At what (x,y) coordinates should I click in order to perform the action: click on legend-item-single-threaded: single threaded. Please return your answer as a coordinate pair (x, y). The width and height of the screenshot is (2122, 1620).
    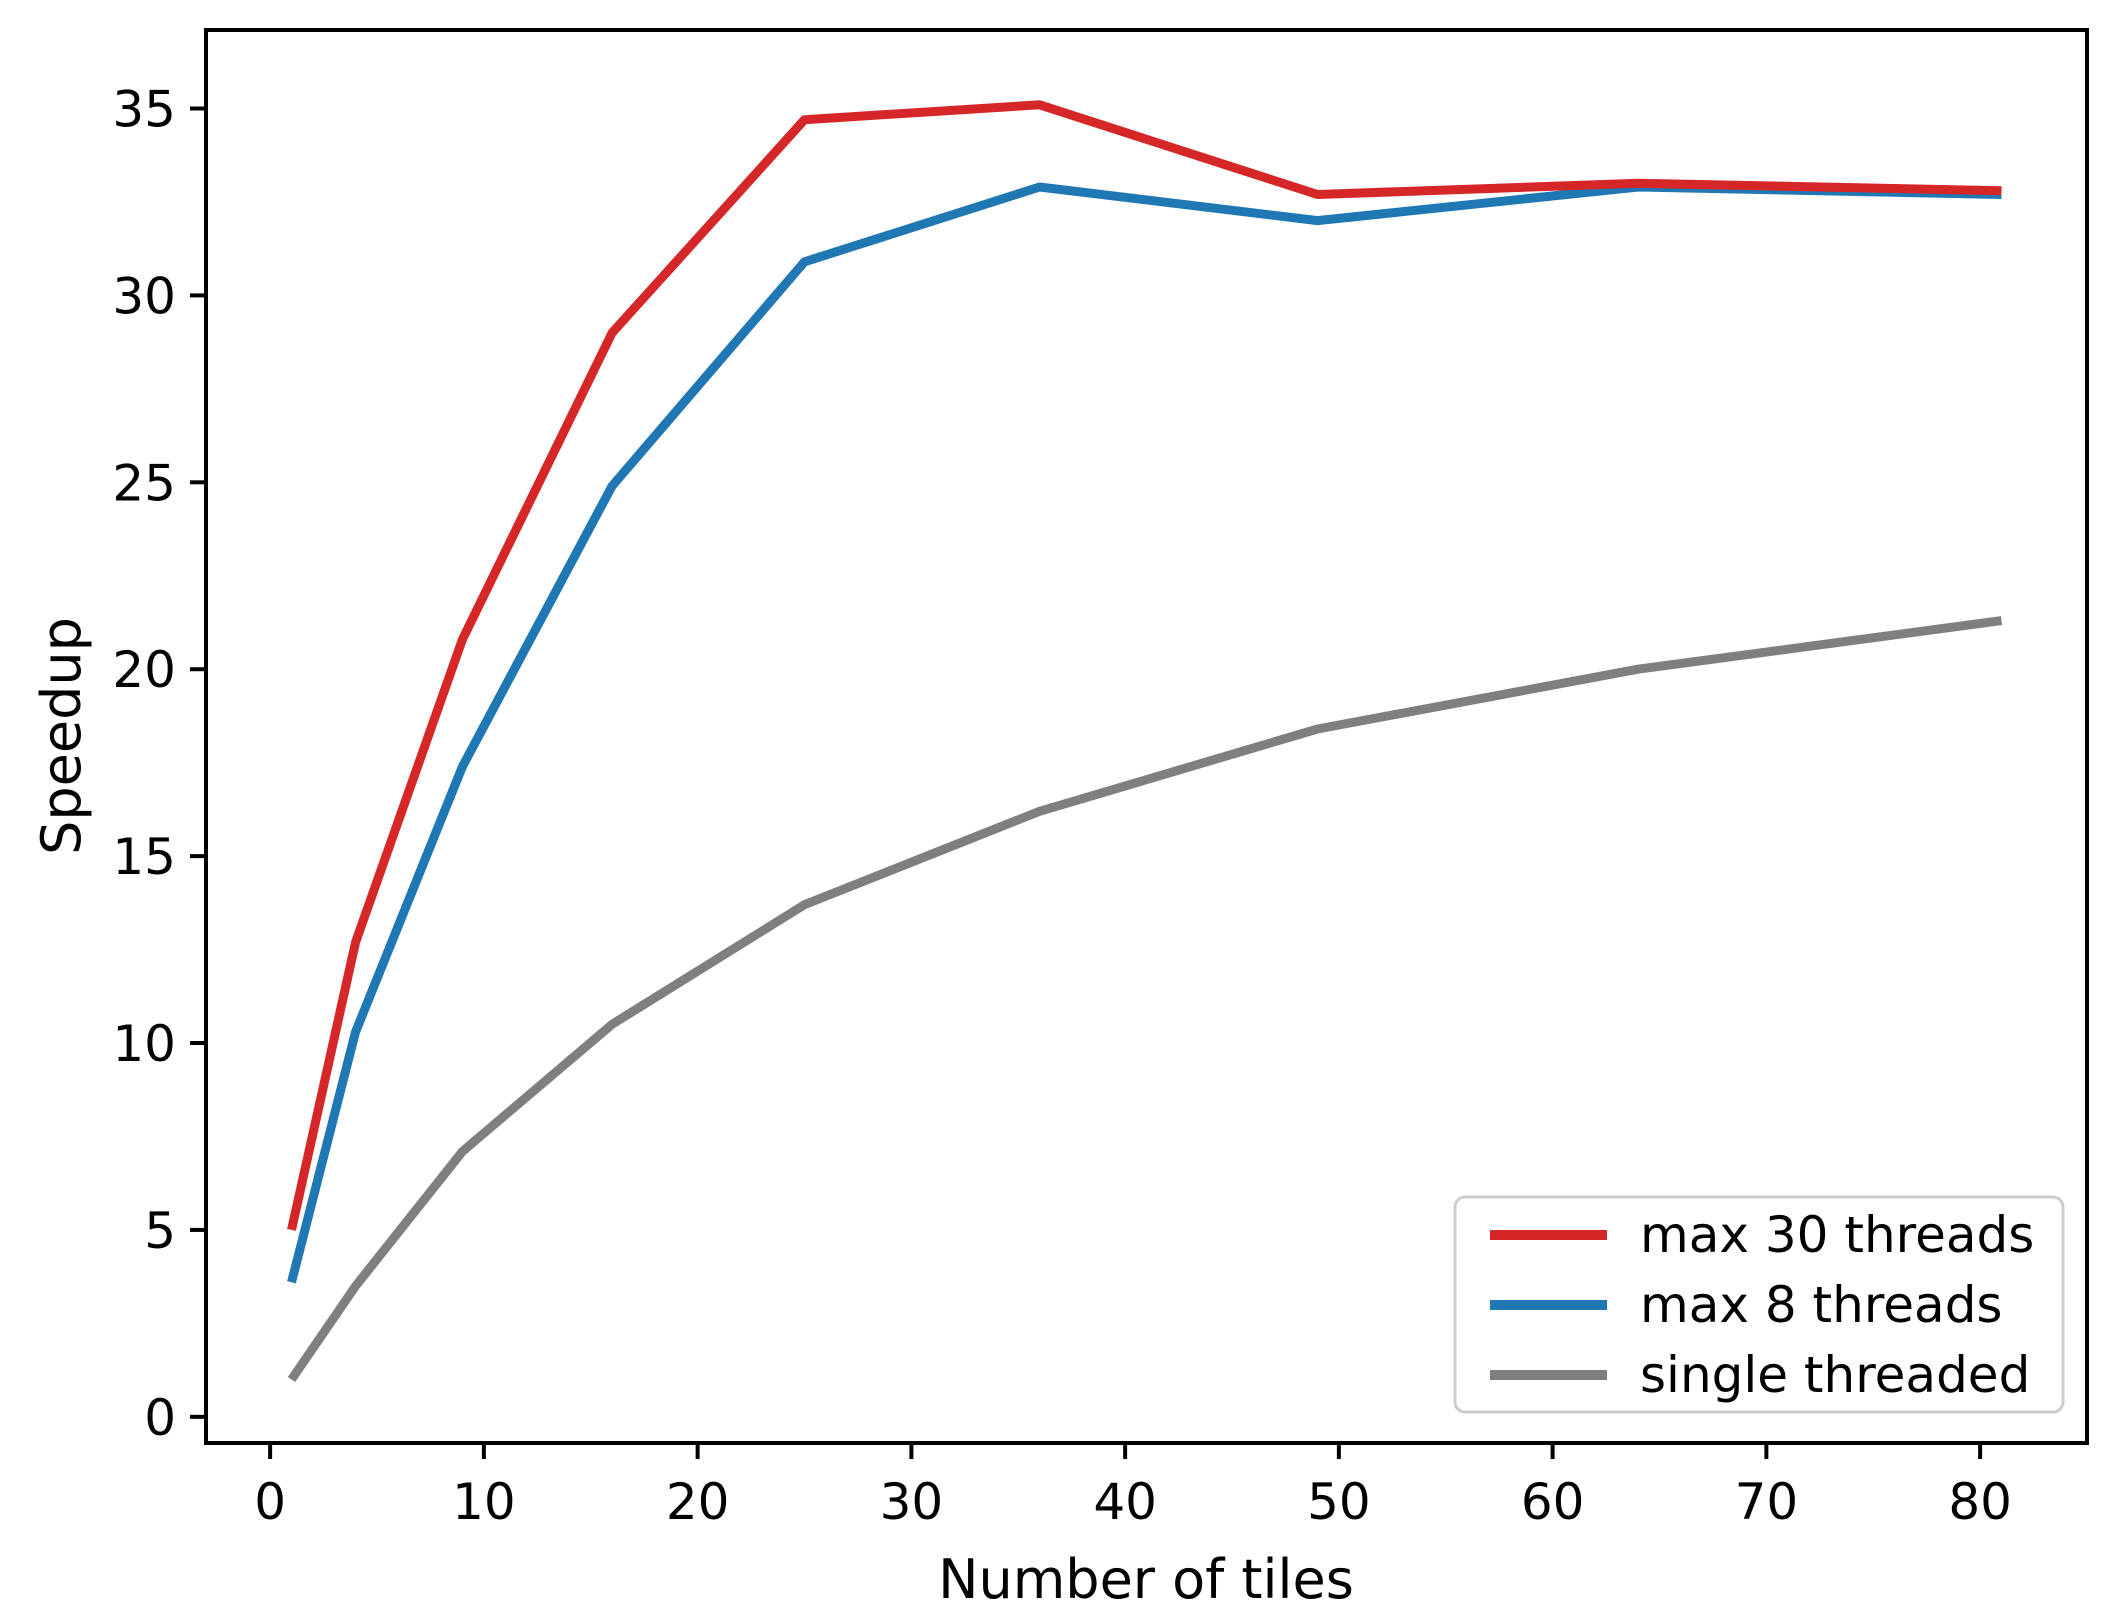
    Looking at the image, I should click on (1760, 1375).